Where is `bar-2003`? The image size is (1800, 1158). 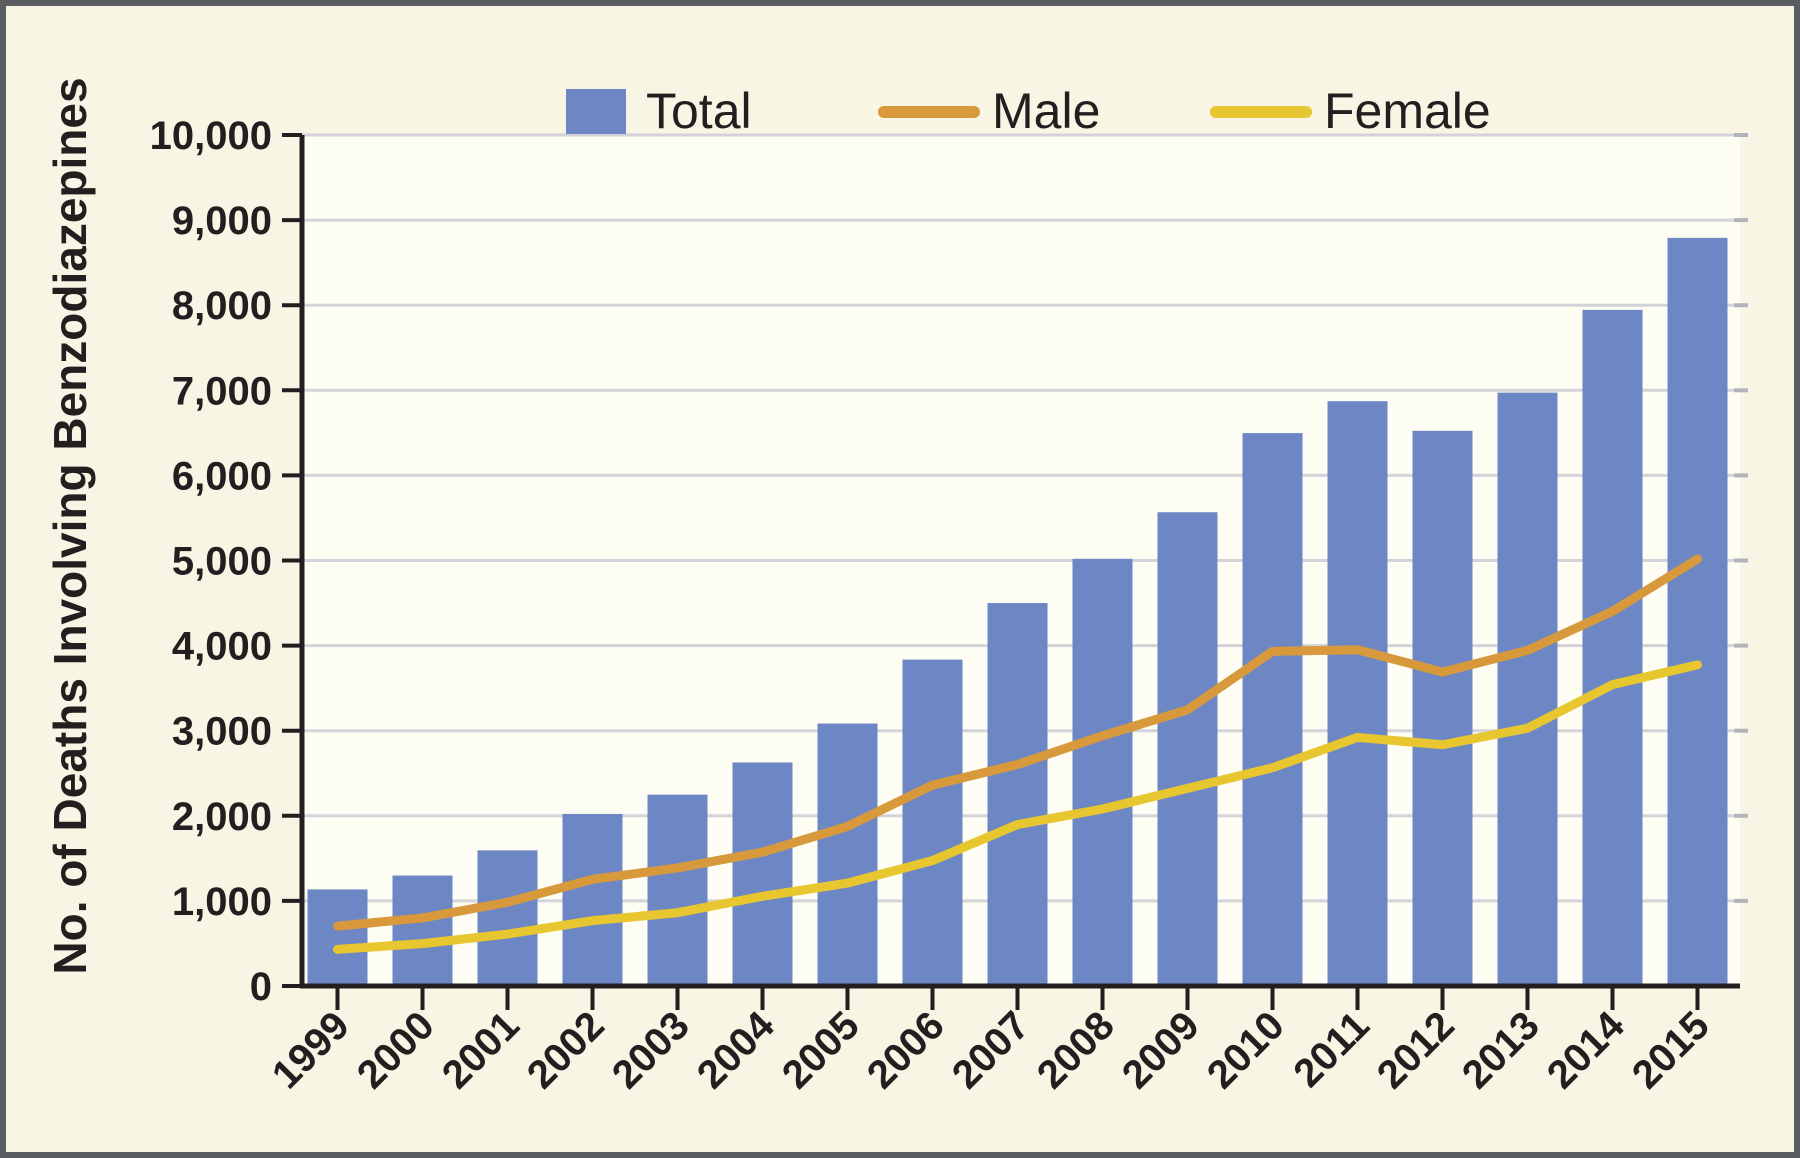 bar-2003 is located at coordinates (677, 890).